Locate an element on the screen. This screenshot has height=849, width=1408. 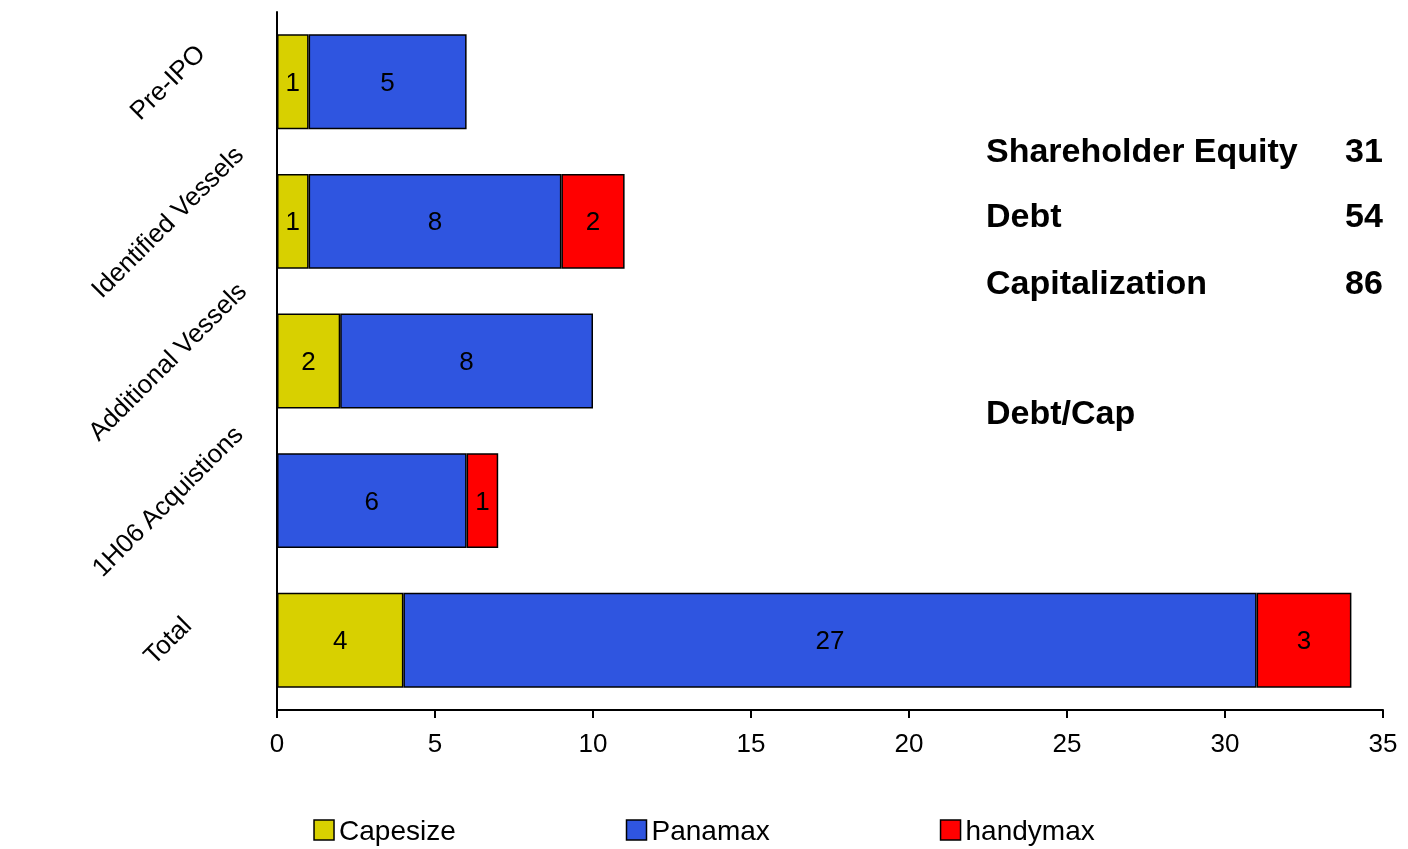
x-tick-label: 35 is located at coordinates (1383, 743).